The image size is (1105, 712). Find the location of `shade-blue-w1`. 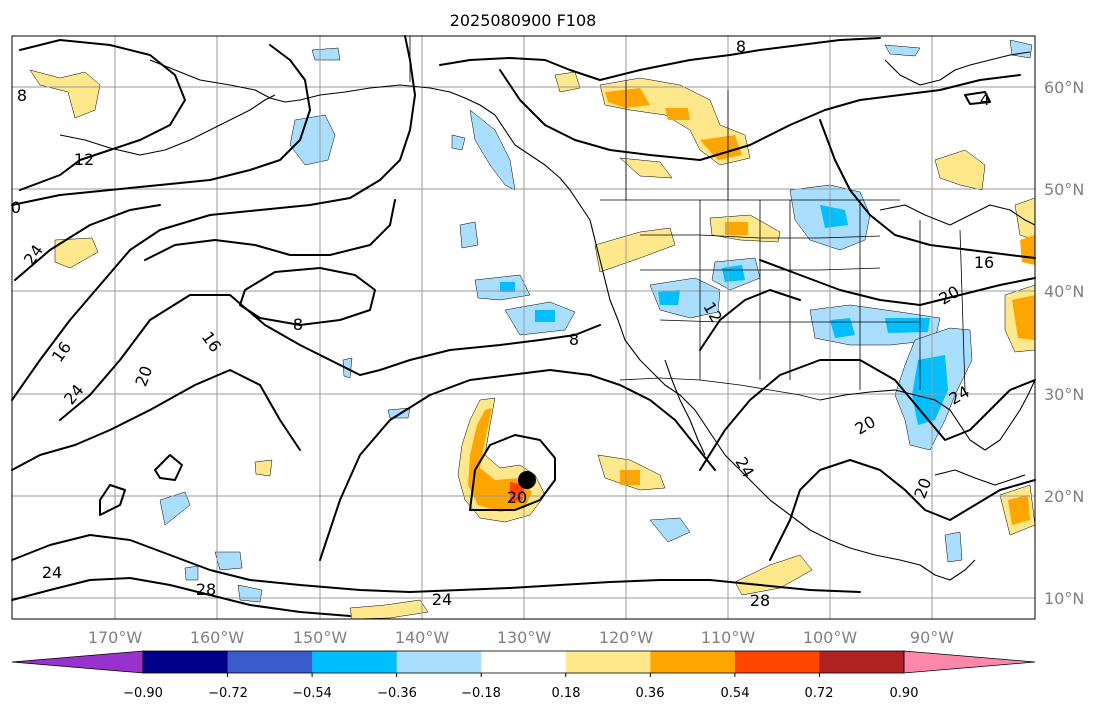

shade-blue-w1 is located at coordinates (175, 508).